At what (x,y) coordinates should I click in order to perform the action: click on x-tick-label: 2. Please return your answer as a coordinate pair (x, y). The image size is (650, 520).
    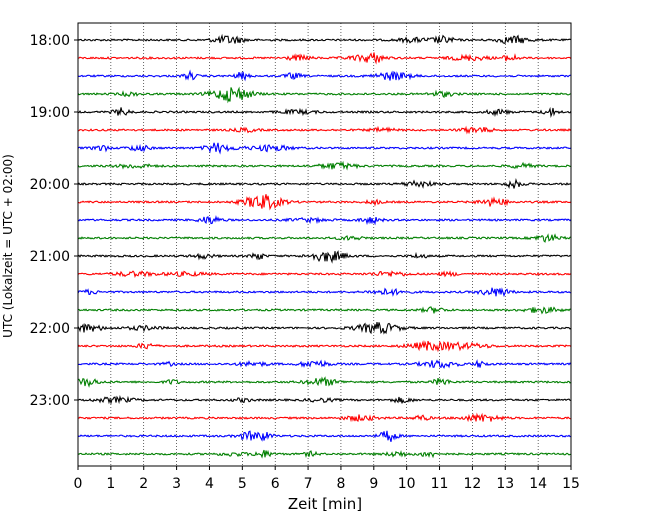
    Looking at the image, I should click on (143, 484).